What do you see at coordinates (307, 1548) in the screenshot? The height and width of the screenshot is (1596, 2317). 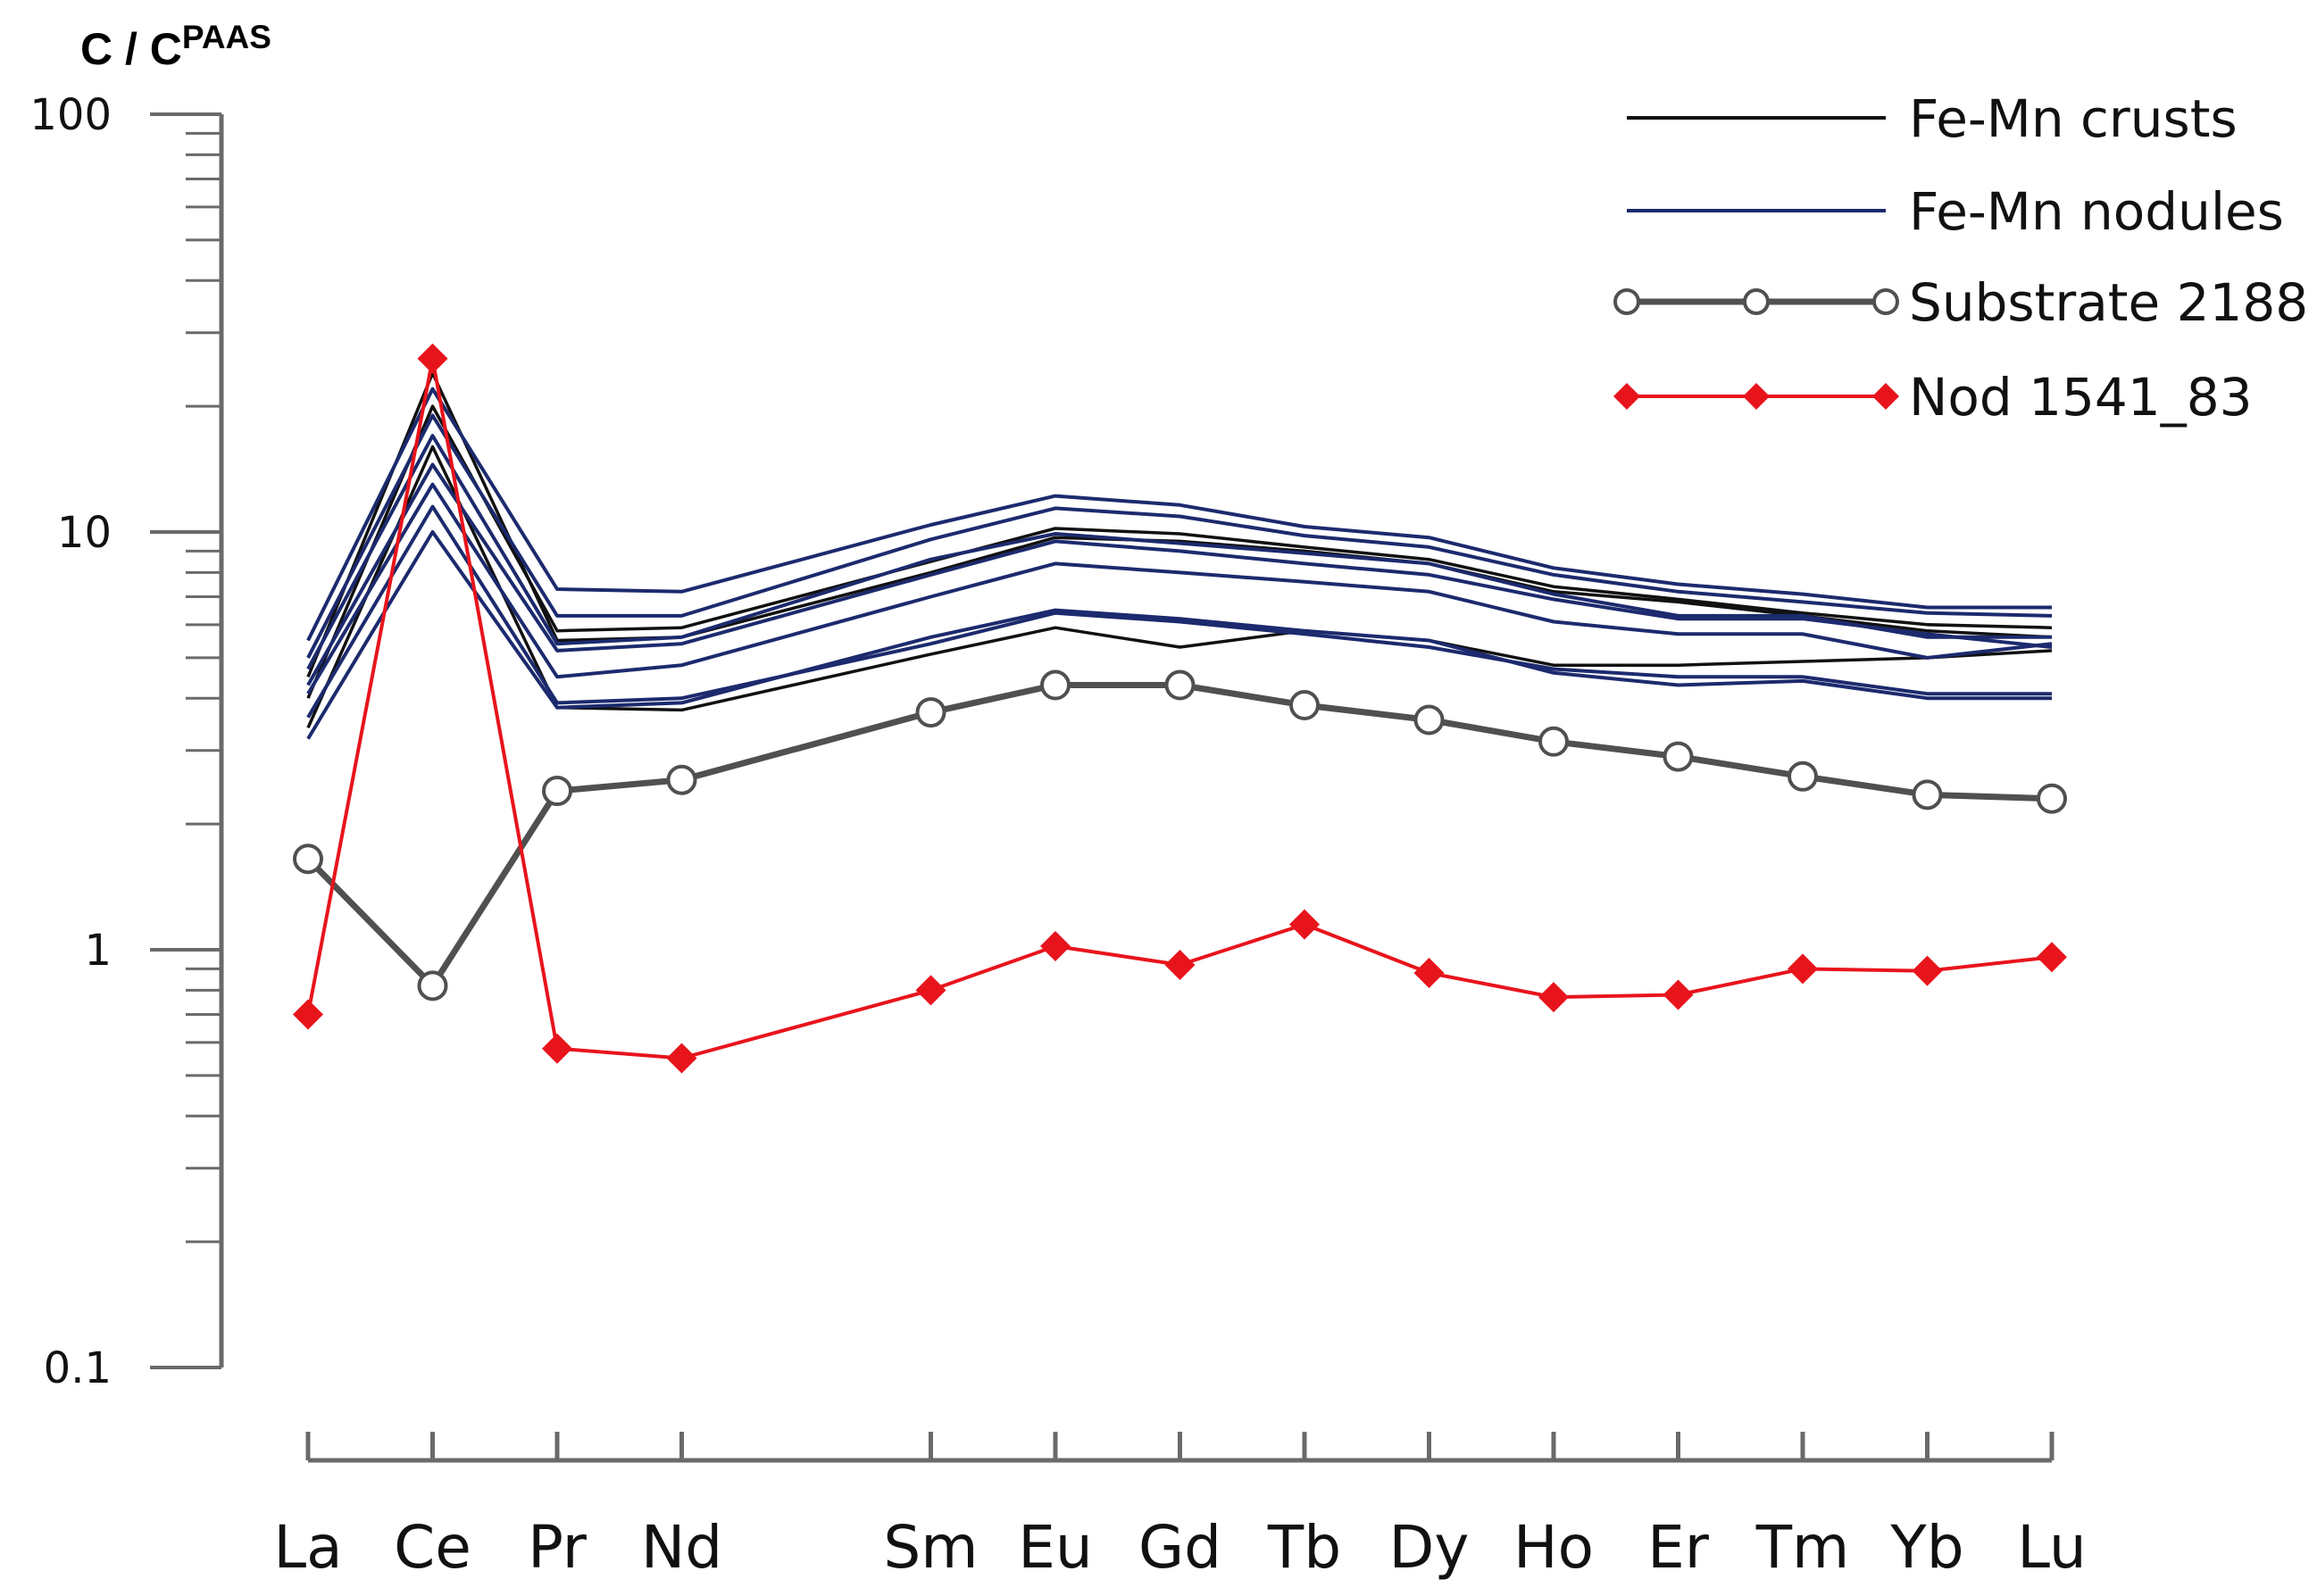 I see `x-tick-label: La` at bounding box center [307, 1548].